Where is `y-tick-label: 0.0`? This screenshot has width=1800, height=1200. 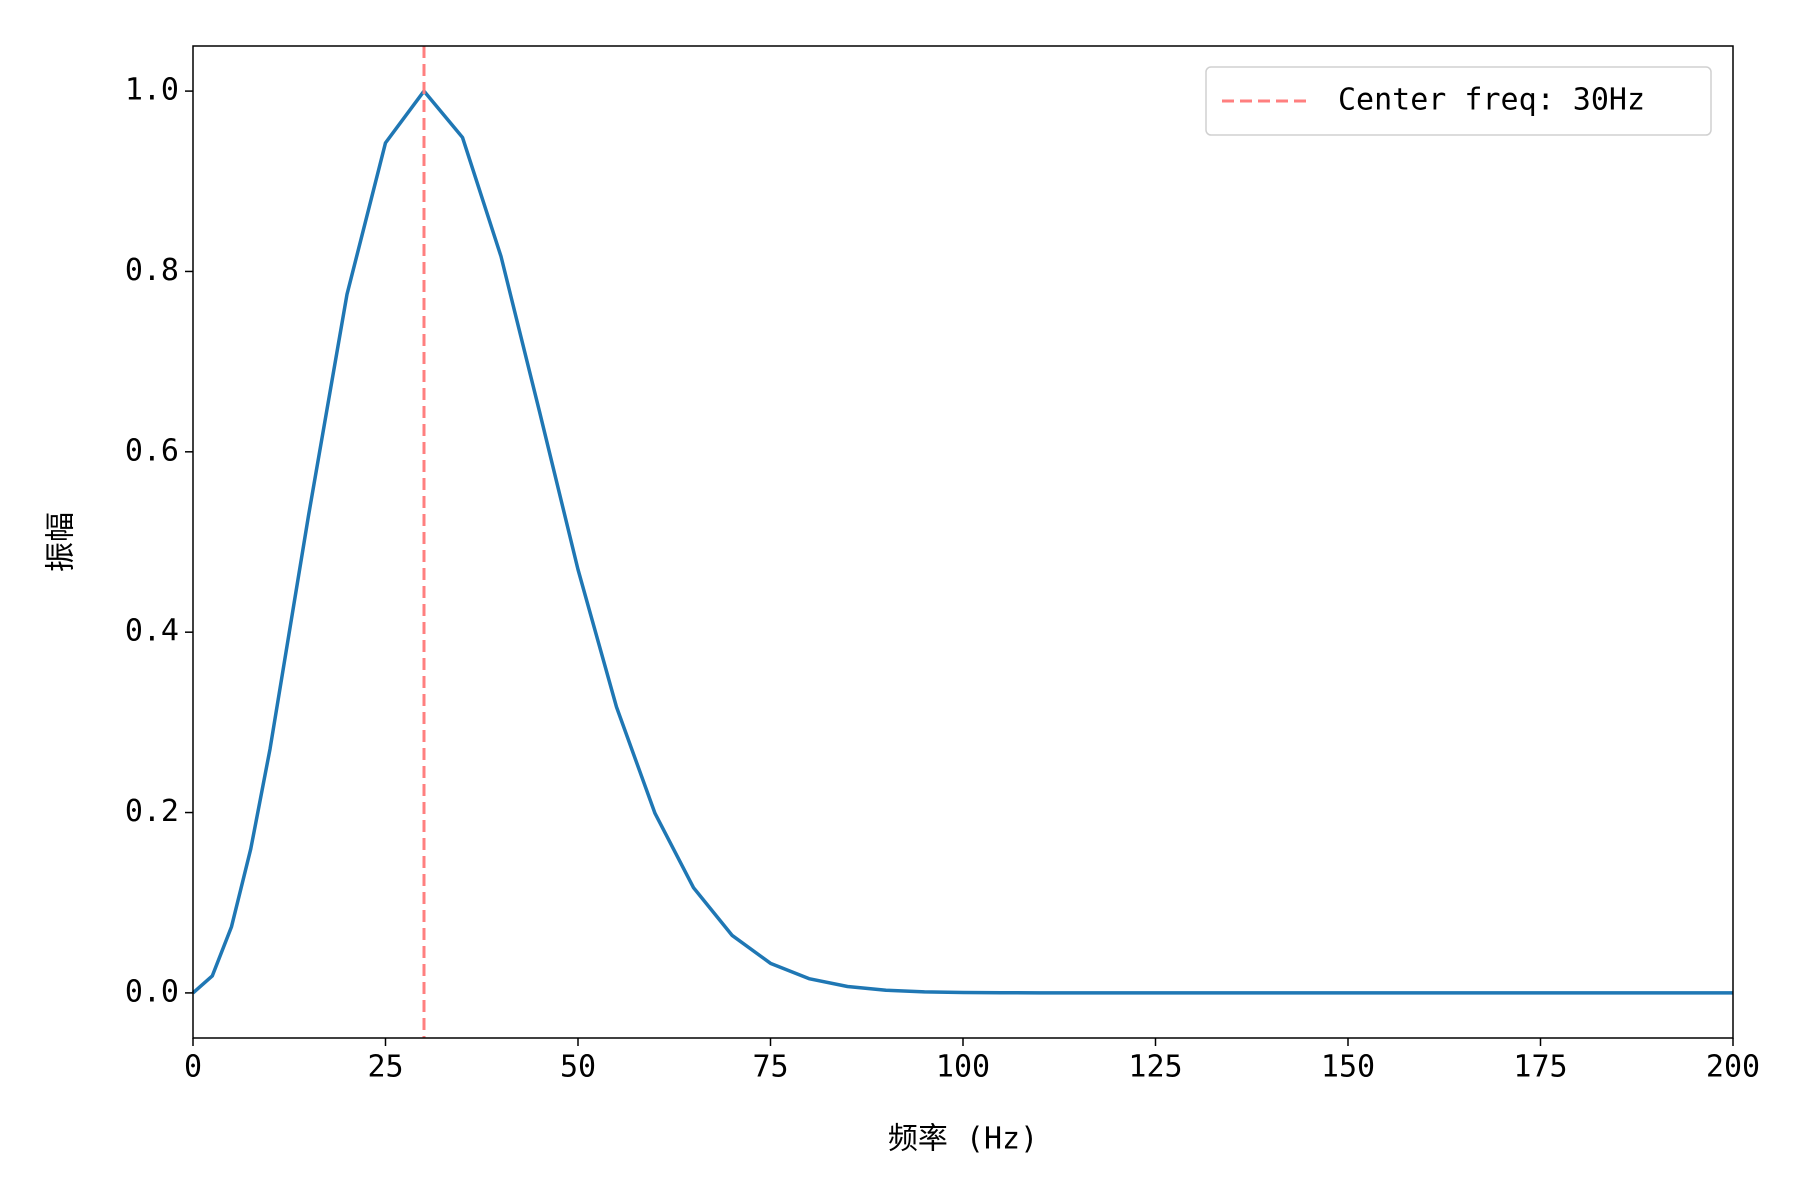 y-tick-label: 0.0 is located at coordinates (152, 991).